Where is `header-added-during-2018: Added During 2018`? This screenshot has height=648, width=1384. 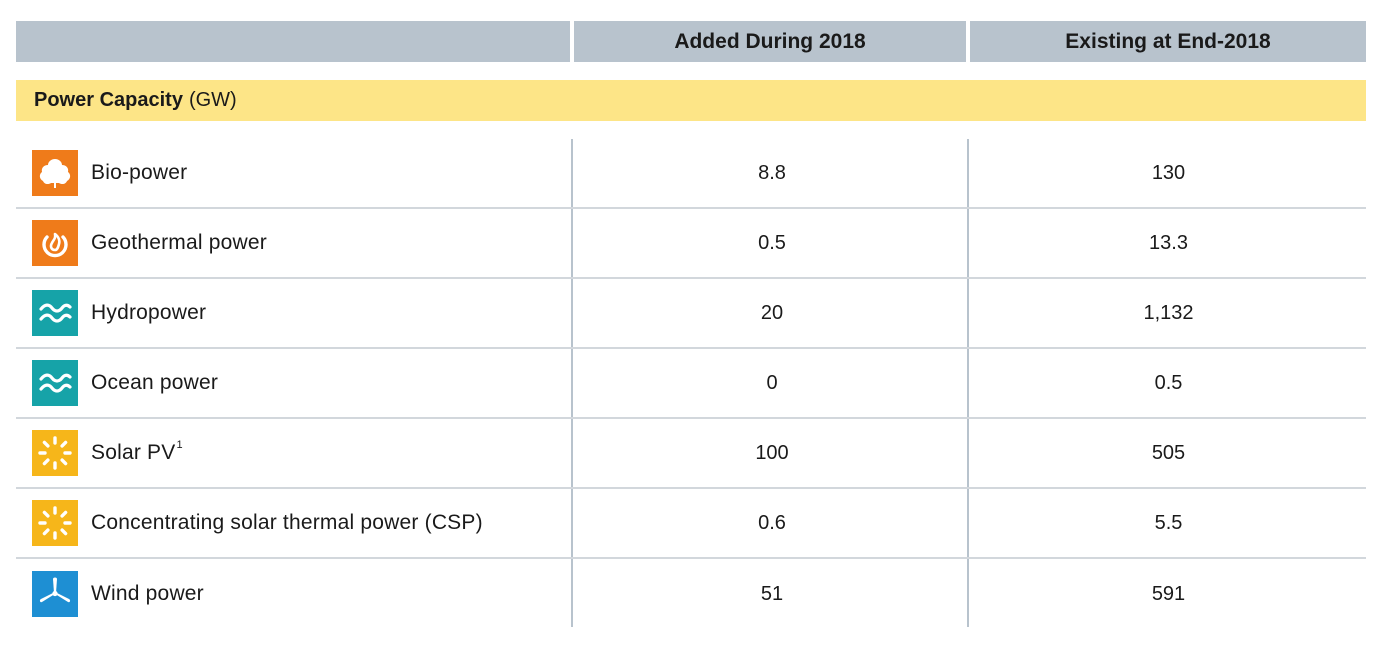 header-added-during-2018: Added During 2018 is located at coordinates (770, 41).